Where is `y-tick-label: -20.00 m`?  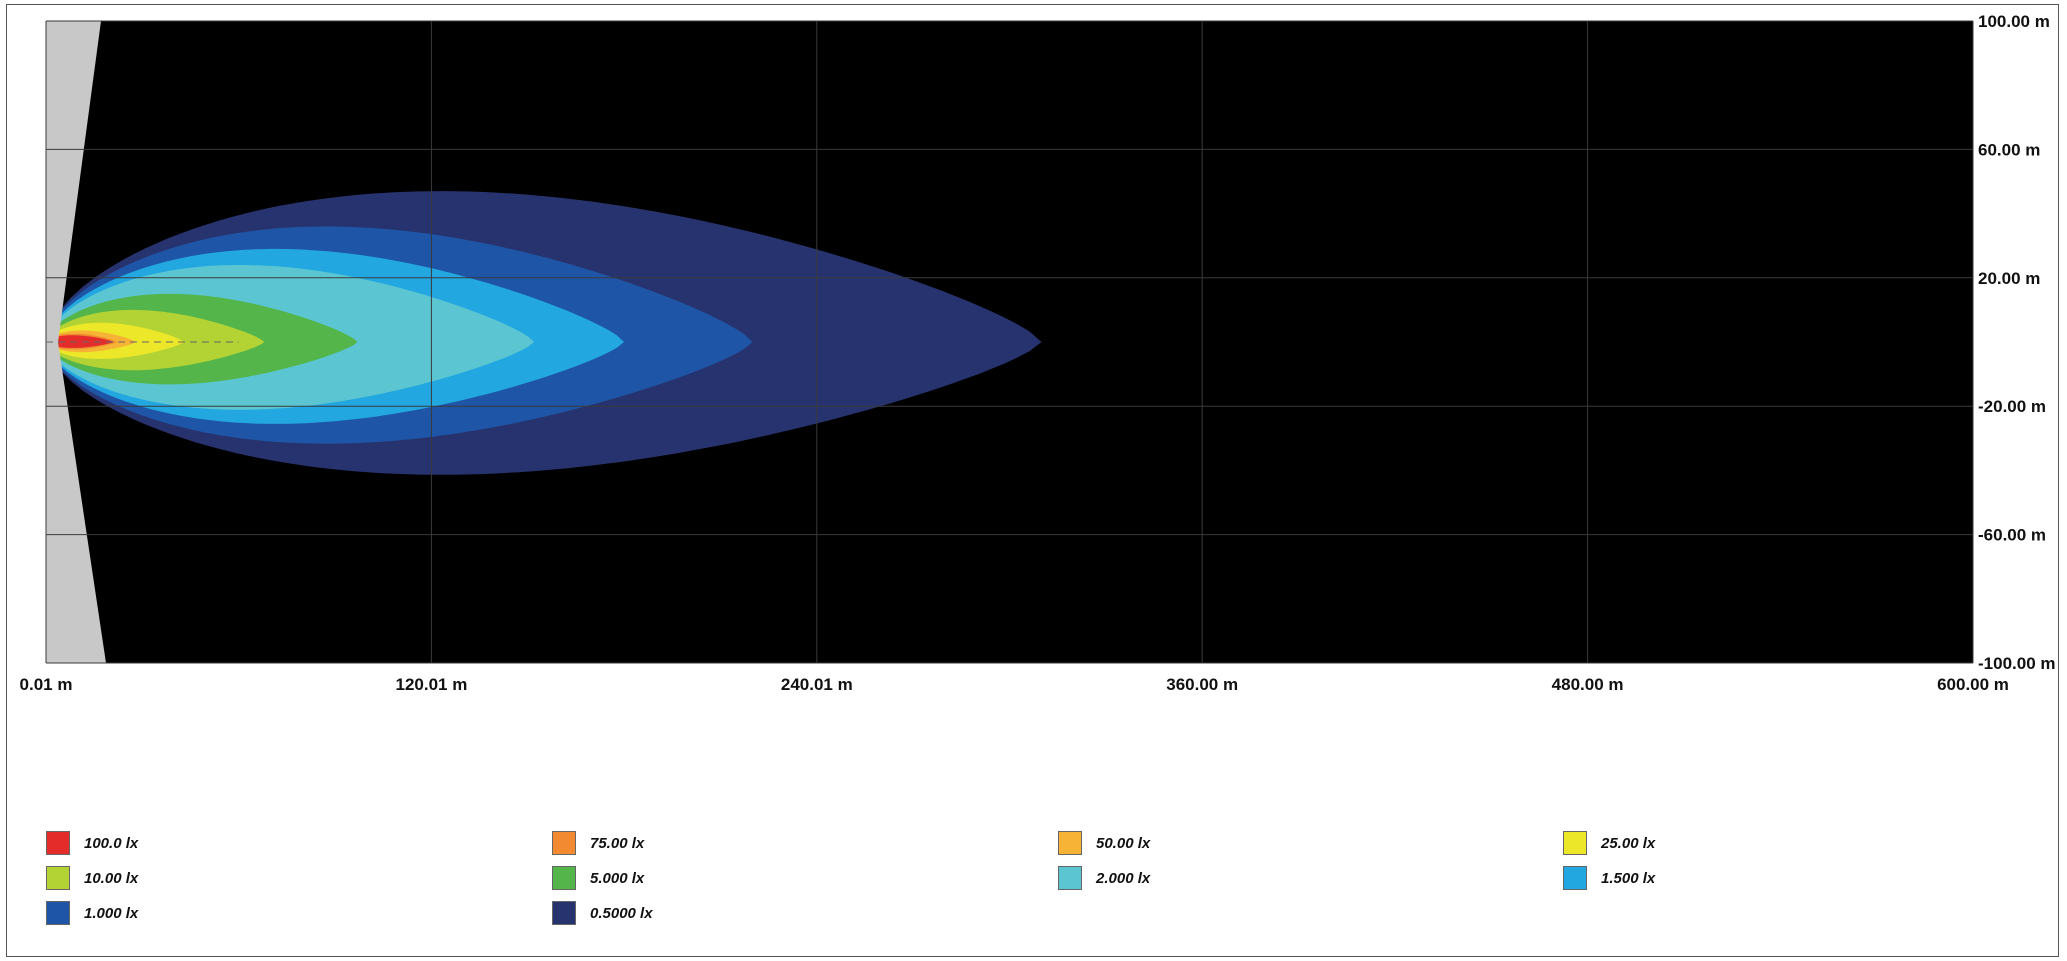 y-tick-label: -20.00 m is located at coordinates (2012, 406).